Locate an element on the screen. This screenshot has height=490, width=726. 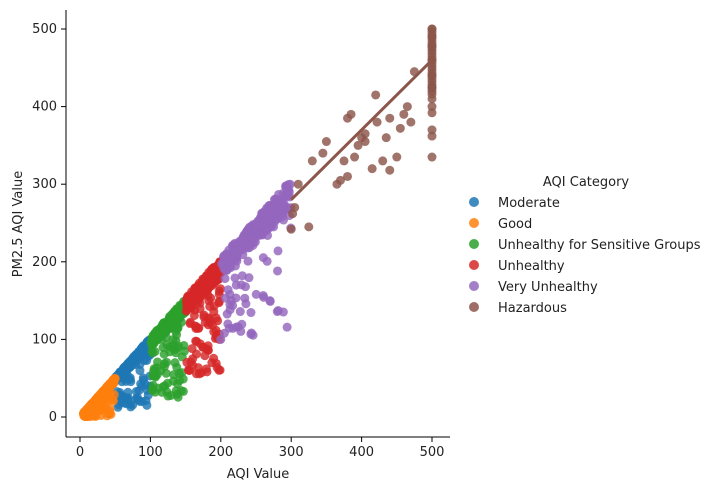
legend-label: Good is located at coordinates (515, 224).